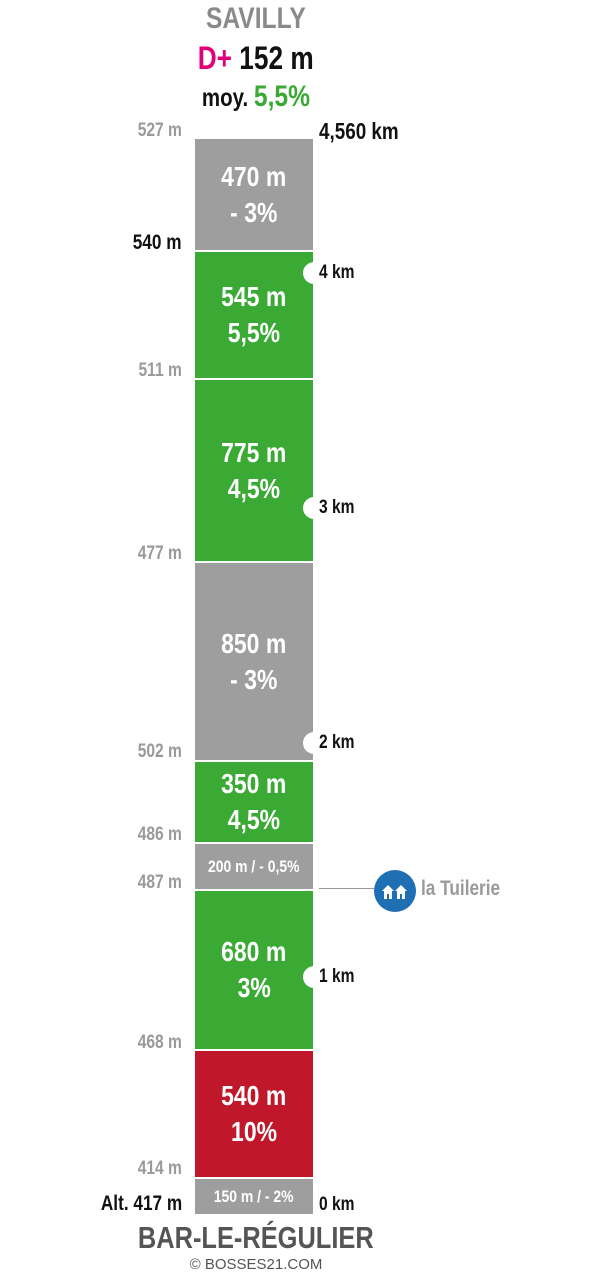 This screenshot has width=600, height=1280. What do you see at coordinates (159, 553) in the screenshot?
I see `altitude-label: 477 m` at bounding box center [159, 553].